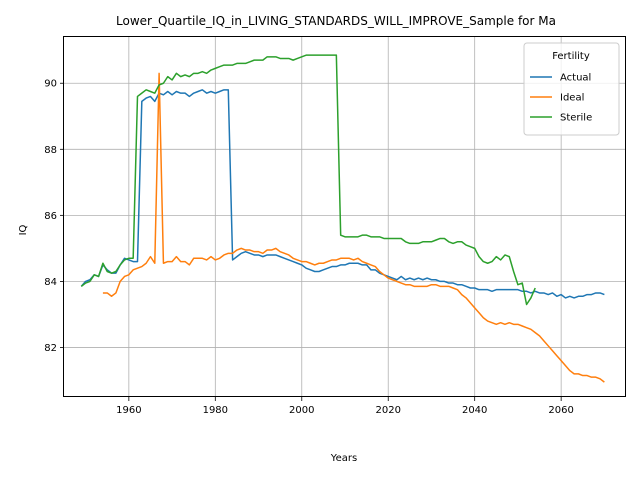  What do you see at coordinates (576, 118) in the screenshot?
I see `legend-label-sterile: Sterile` at bounding box center [576, 118].